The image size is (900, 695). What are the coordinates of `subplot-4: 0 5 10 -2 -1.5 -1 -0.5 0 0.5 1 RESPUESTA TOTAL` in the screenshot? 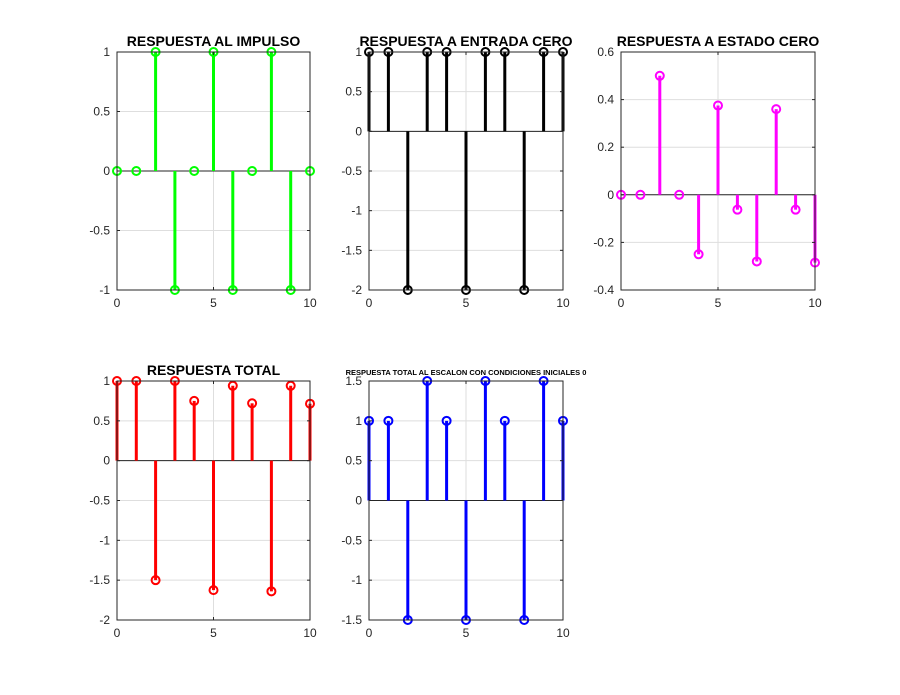 It's located at (203, 501).